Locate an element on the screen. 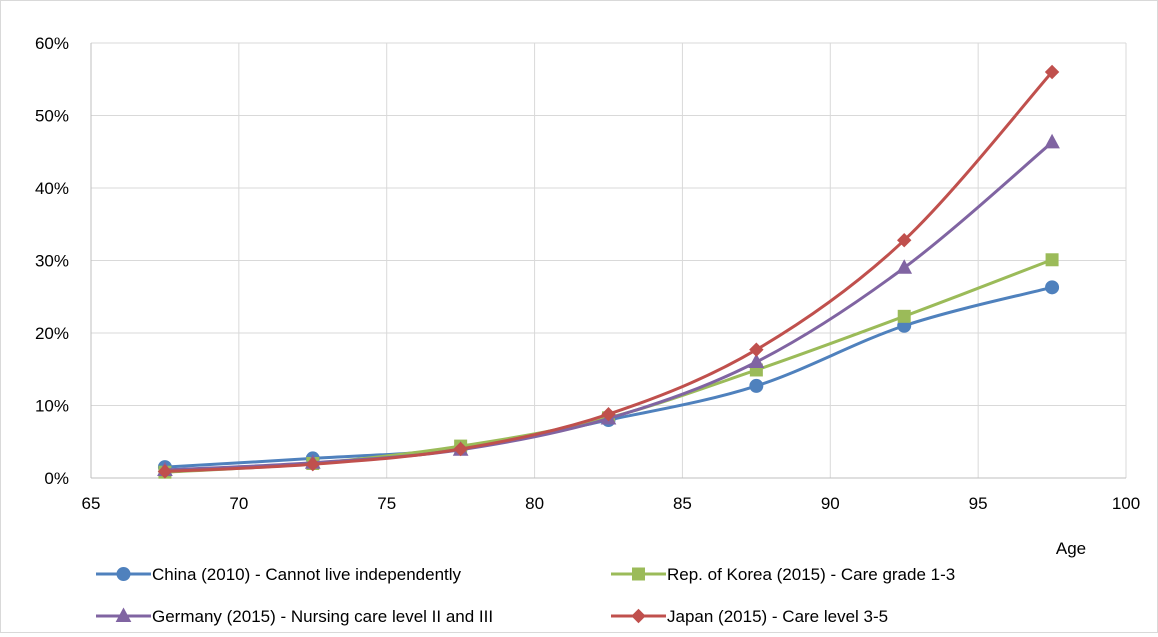 The image size is (1158, 637). legend-label: Rep. of Korea (2015) - Care grade 1-3 is located at coordinates (811, 574).